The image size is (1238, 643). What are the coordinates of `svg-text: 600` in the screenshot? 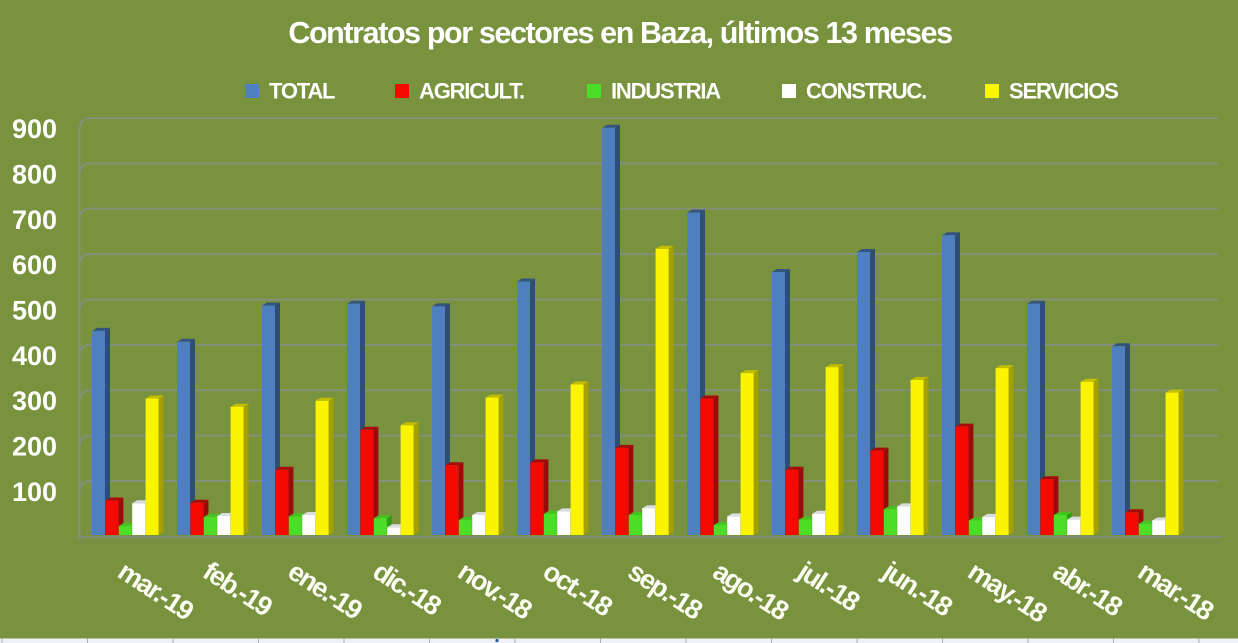 It's located at (34, 265).